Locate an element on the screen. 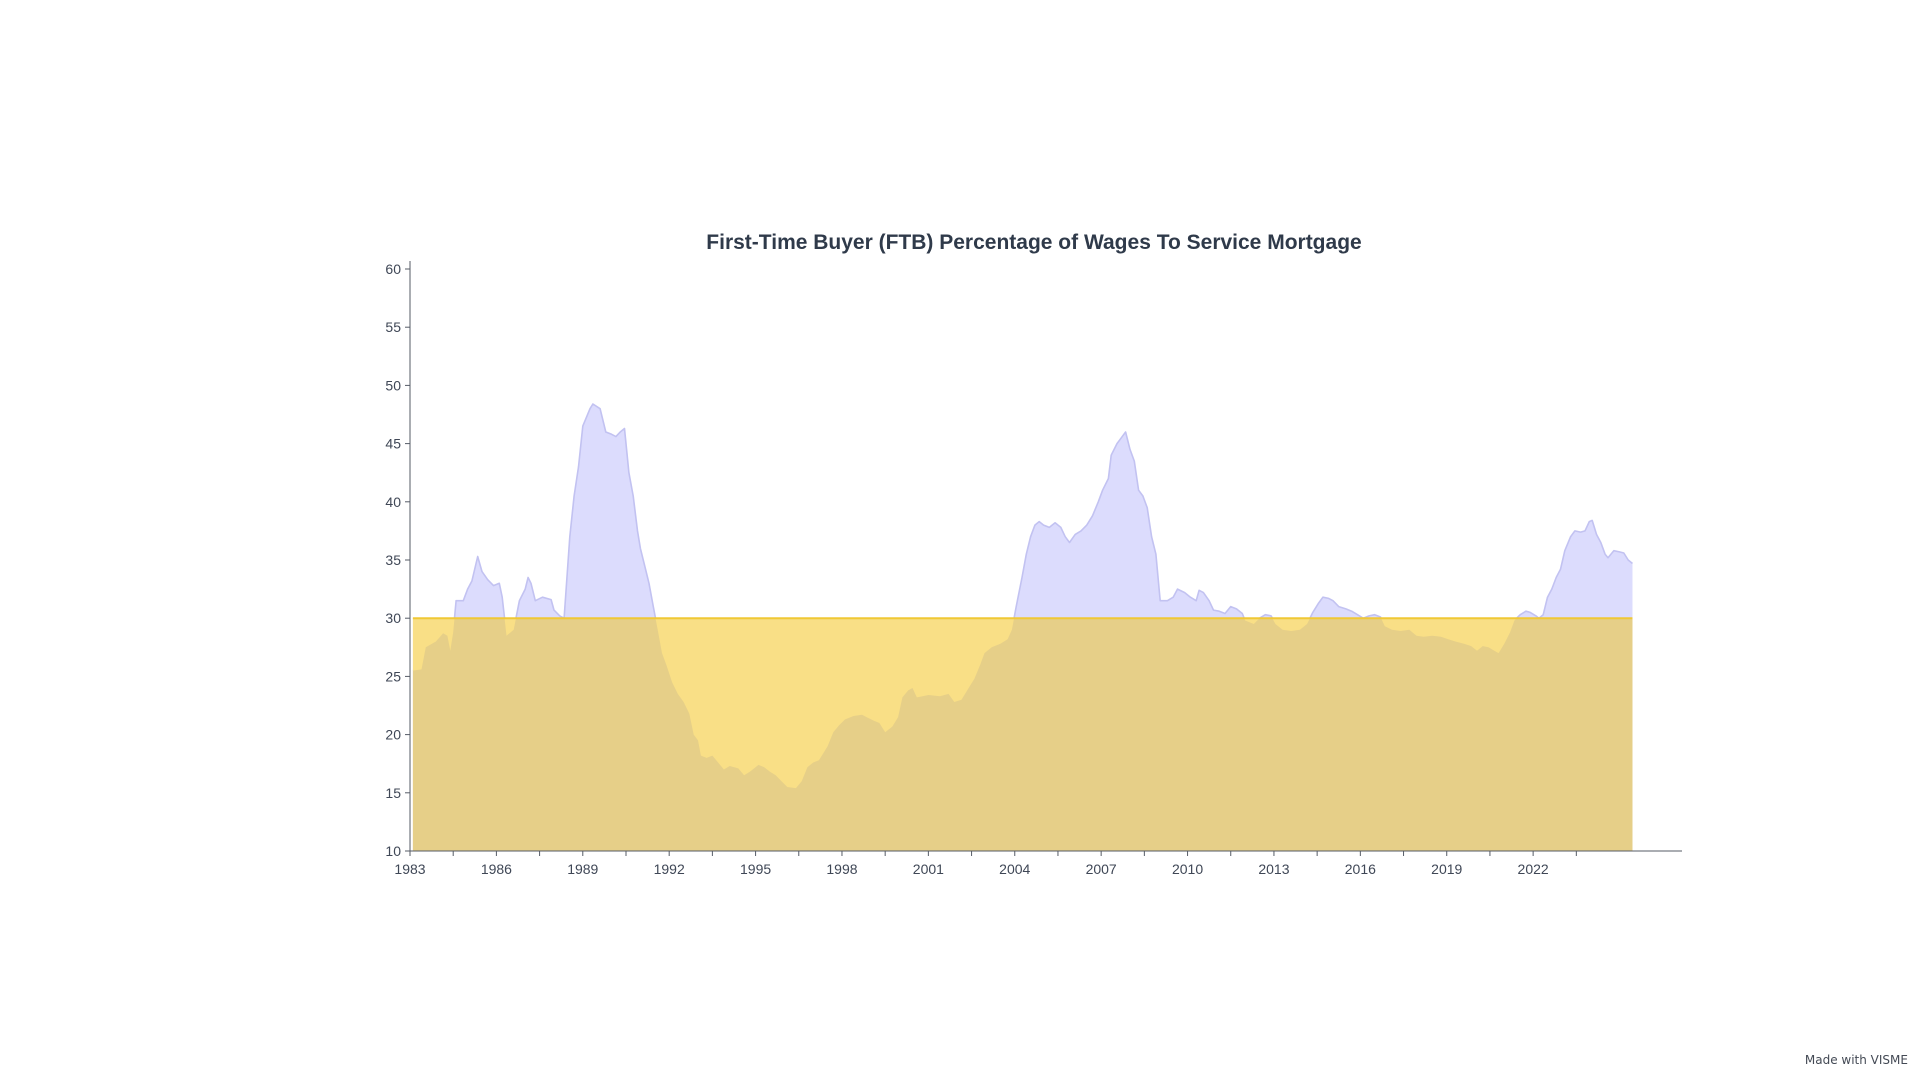 The width and height of the screenshot is (1920, 1080). x-tick-label: 2022 is located at coordinates (1533, 869).